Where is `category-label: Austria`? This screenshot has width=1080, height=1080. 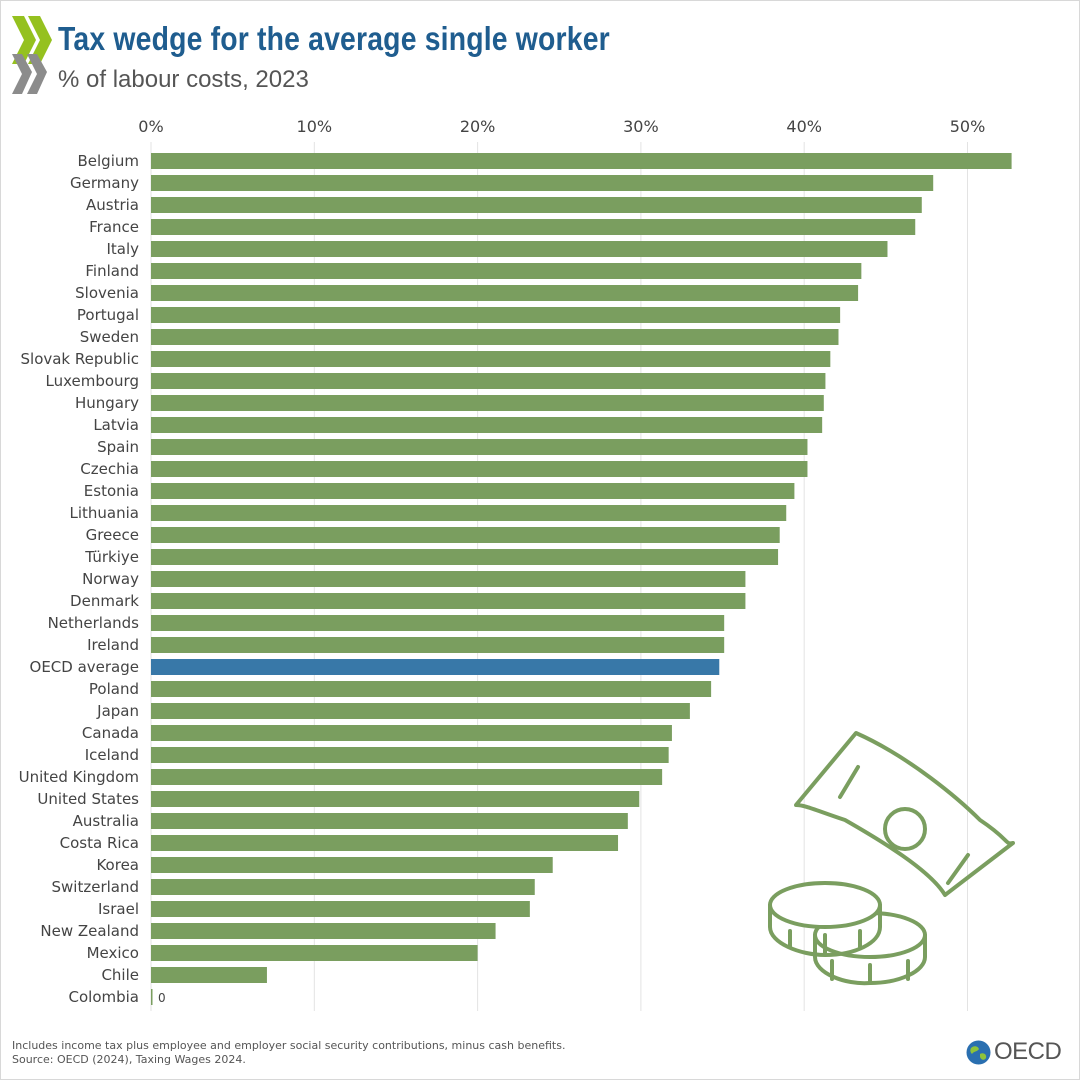
category-label: Austria is located at coordinates (112, 205).